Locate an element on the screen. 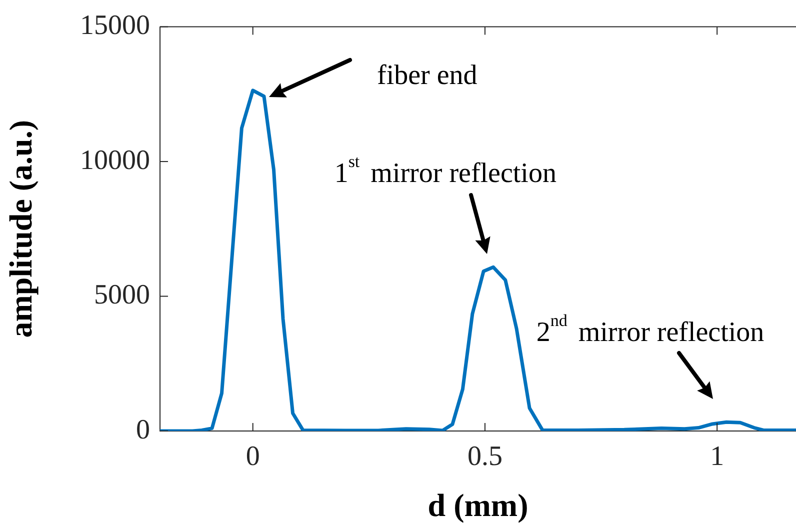 This screenshot has height=531, width=796. y-tick-label: 5000 is located at coordinates (122, 295).